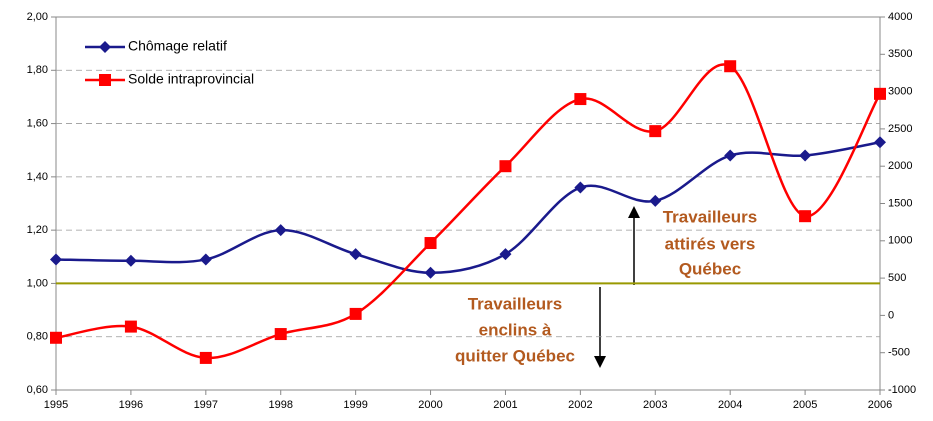  What do you see at coordinates (56, 405) in the screenshot?
I see `x-tick-label: 1995` at bounding box center [56, 405].